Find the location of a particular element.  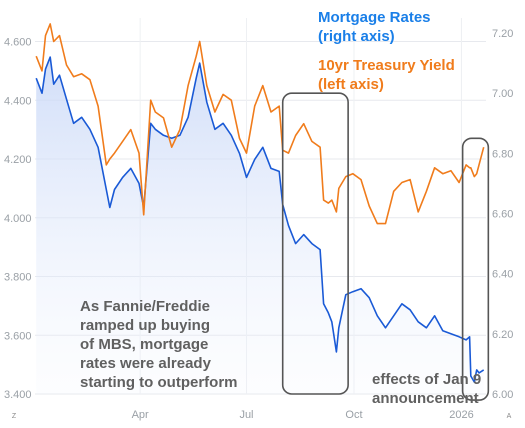

y-right-tick-2: 6.40 is located at coordinates (502, 275).